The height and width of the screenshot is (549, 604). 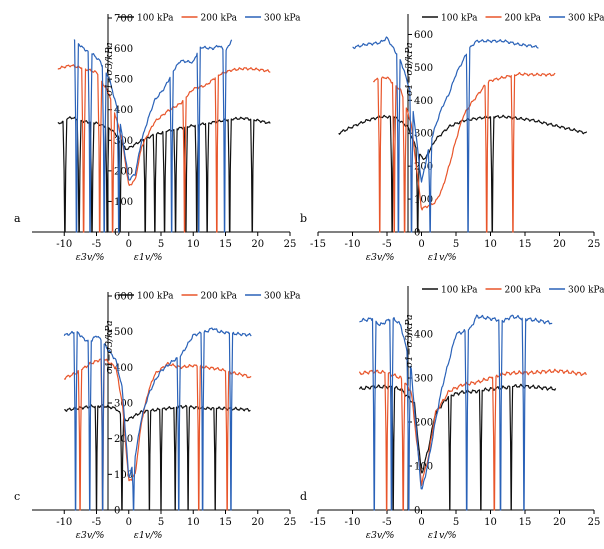 I want to click on panel-letter: b, so click(x=303, y=218).